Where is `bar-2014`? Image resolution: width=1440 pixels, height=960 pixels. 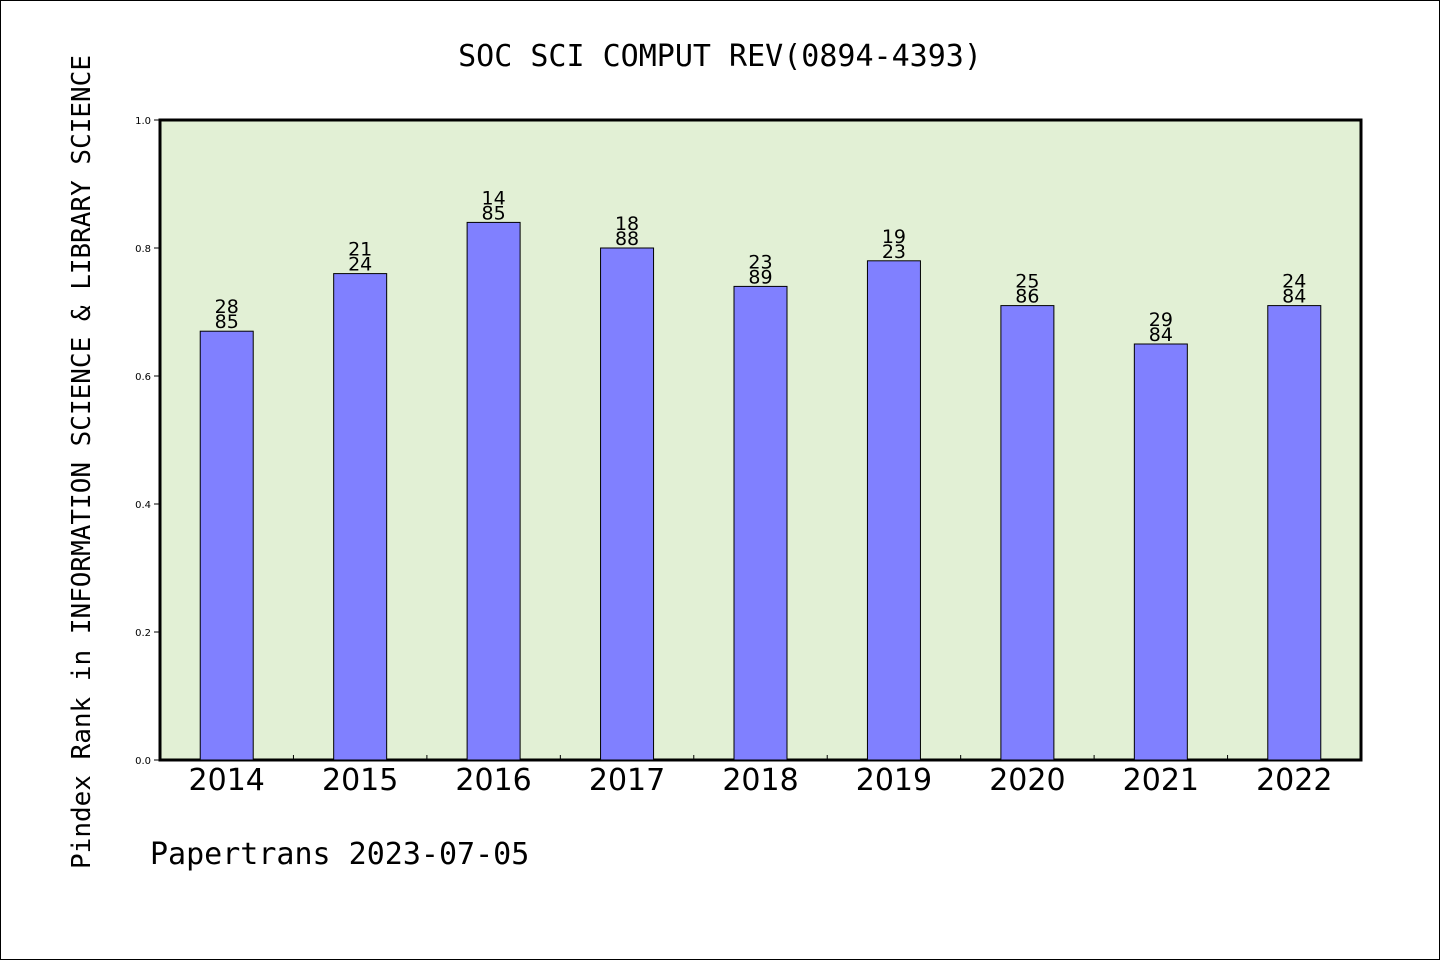
bar-2014 is located at coordinates (226, 545).